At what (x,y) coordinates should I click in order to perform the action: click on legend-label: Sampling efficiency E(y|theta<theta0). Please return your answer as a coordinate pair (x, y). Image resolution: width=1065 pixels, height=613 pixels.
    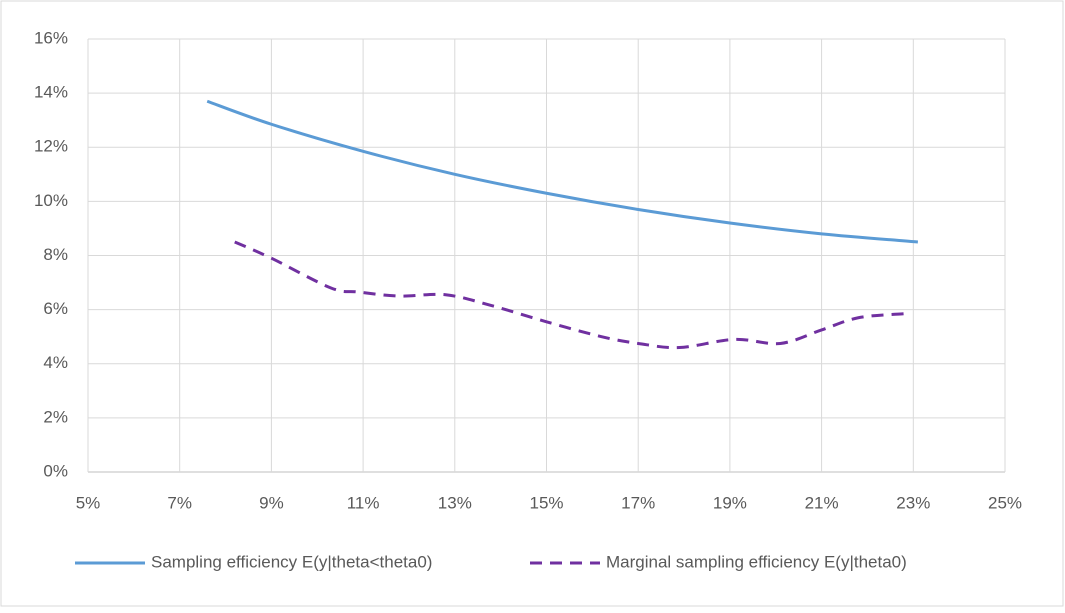
    Looking at the image, I should click on (291, 561).